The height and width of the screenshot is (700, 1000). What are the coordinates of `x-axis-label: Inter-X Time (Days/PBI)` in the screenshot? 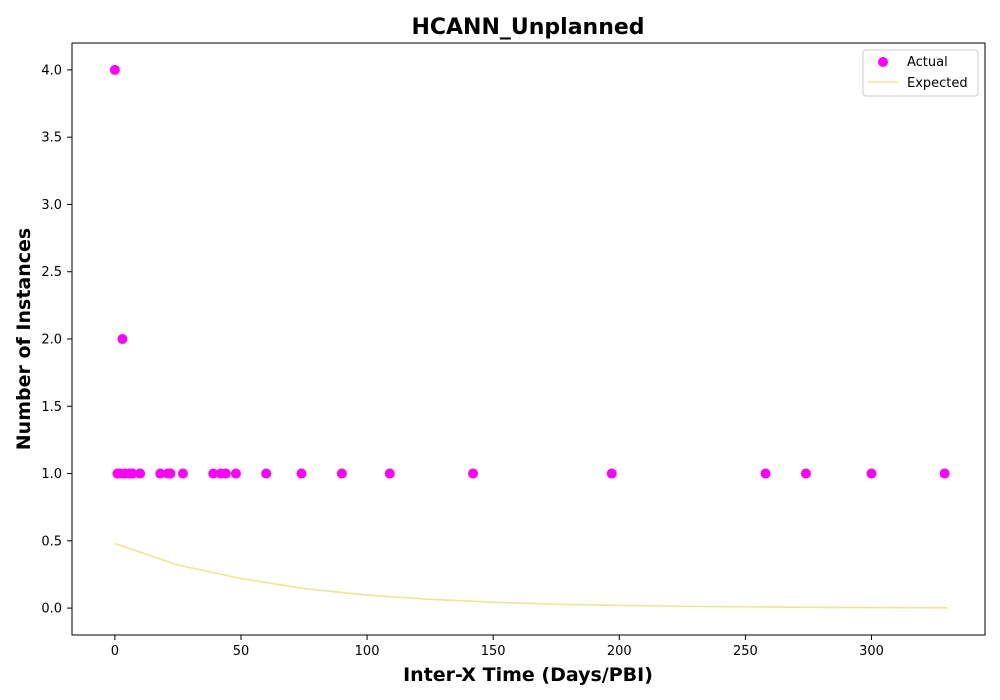 It's located at (528, 675).